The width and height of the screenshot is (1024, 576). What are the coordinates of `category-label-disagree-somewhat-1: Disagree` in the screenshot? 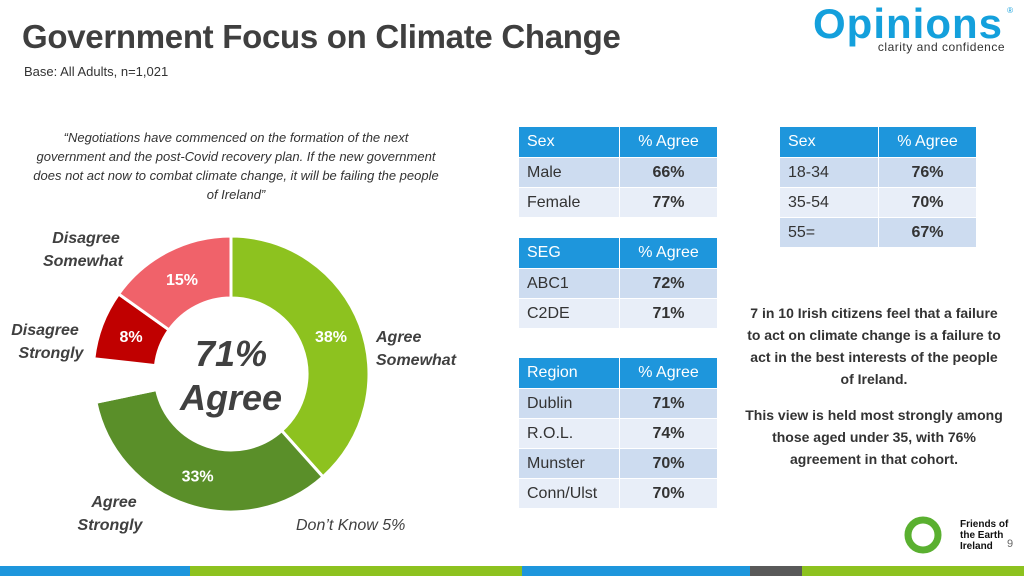 It's located at (86, 238).